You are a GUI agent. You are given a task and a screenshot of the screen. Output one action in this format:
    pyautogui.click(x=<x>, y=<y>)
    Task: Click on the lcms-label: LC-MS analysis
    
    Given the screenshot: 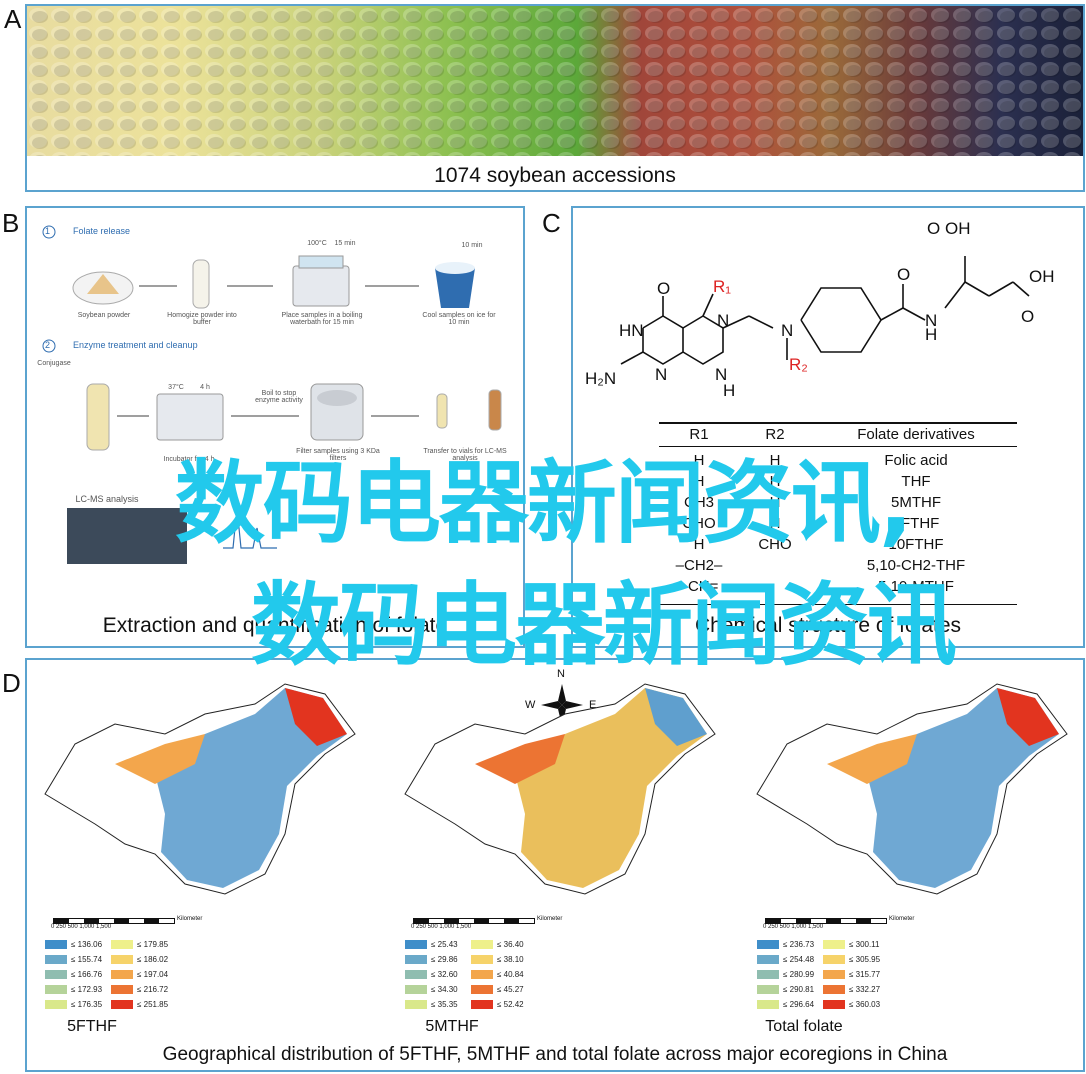 What is the action you would take?
    pyautogui.click(x=107, y=499)
    